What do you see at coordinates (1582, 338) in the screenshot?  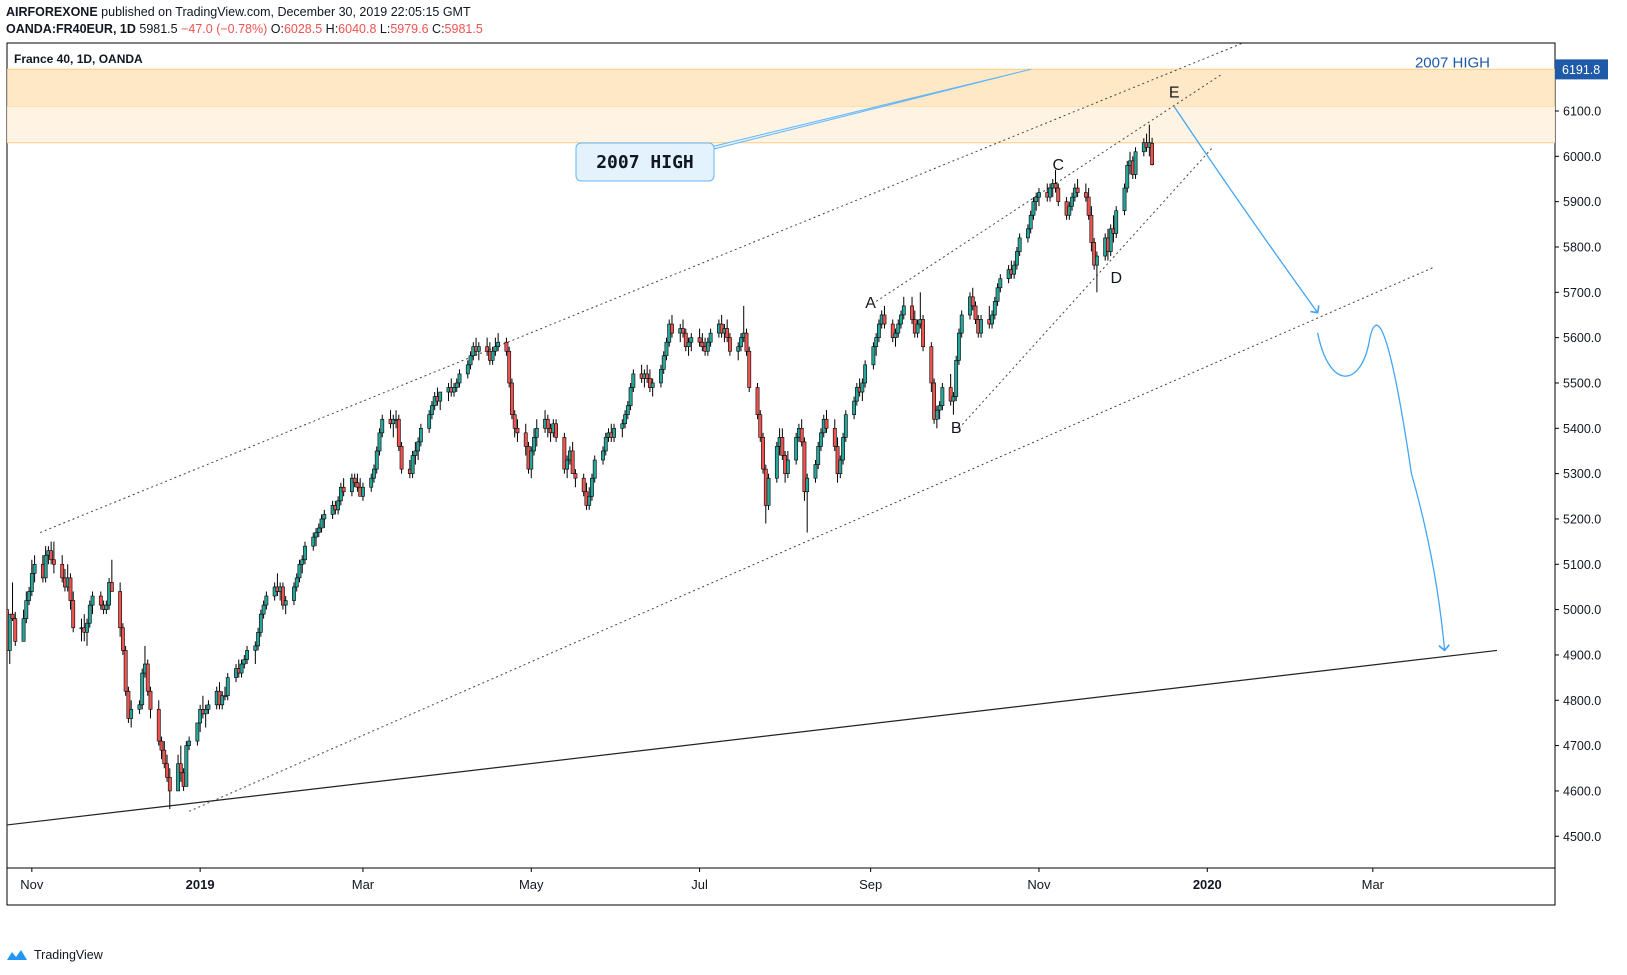 I see `y-tick-label: 5600.0` at bounding box center [1582, 338].